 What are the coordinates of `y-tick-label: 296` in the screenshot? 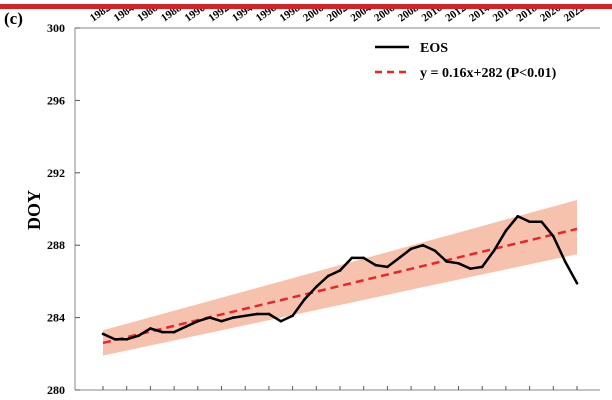 It's located at (56, 100).